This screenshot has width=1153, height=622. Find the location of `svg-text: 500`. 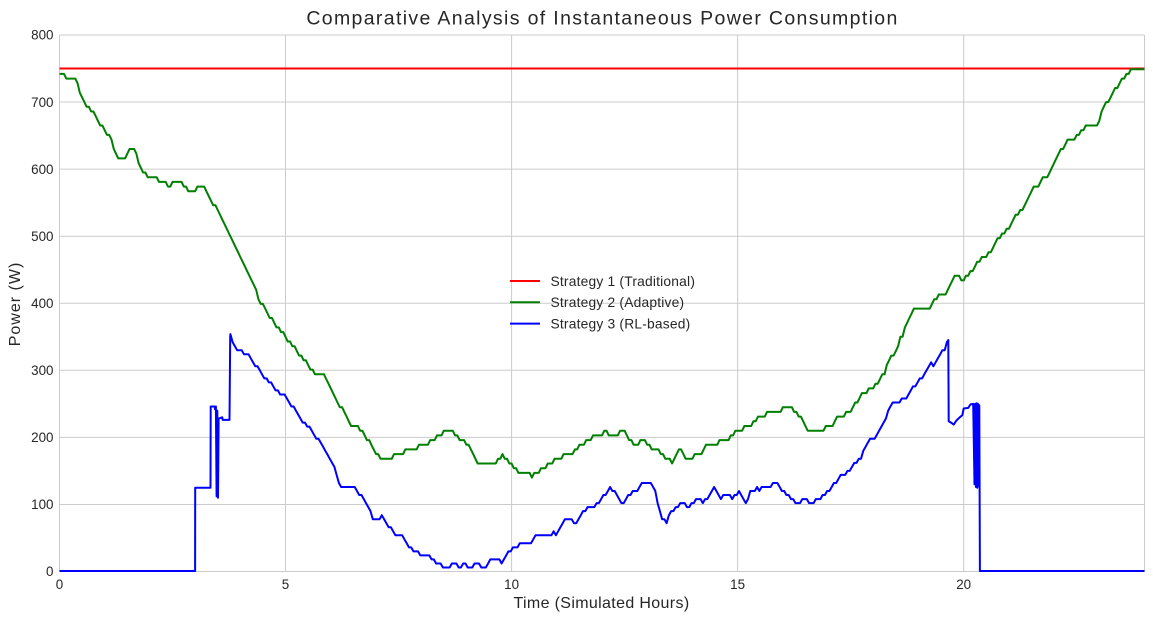

svg-text: 500 is located at coordinates (42, 236).